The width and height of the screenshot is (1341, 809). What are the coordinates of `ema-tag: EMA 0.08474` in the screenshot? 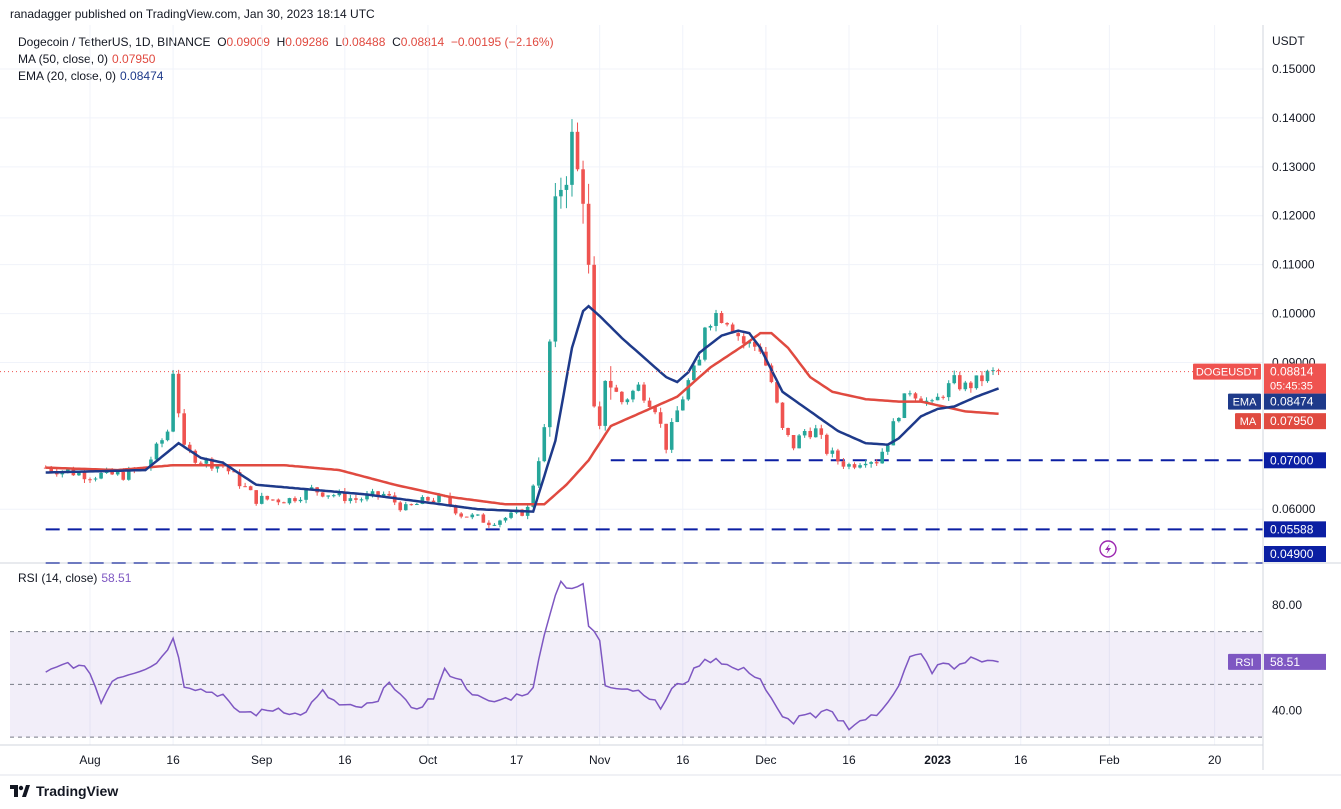 It's located at (1277, 401).